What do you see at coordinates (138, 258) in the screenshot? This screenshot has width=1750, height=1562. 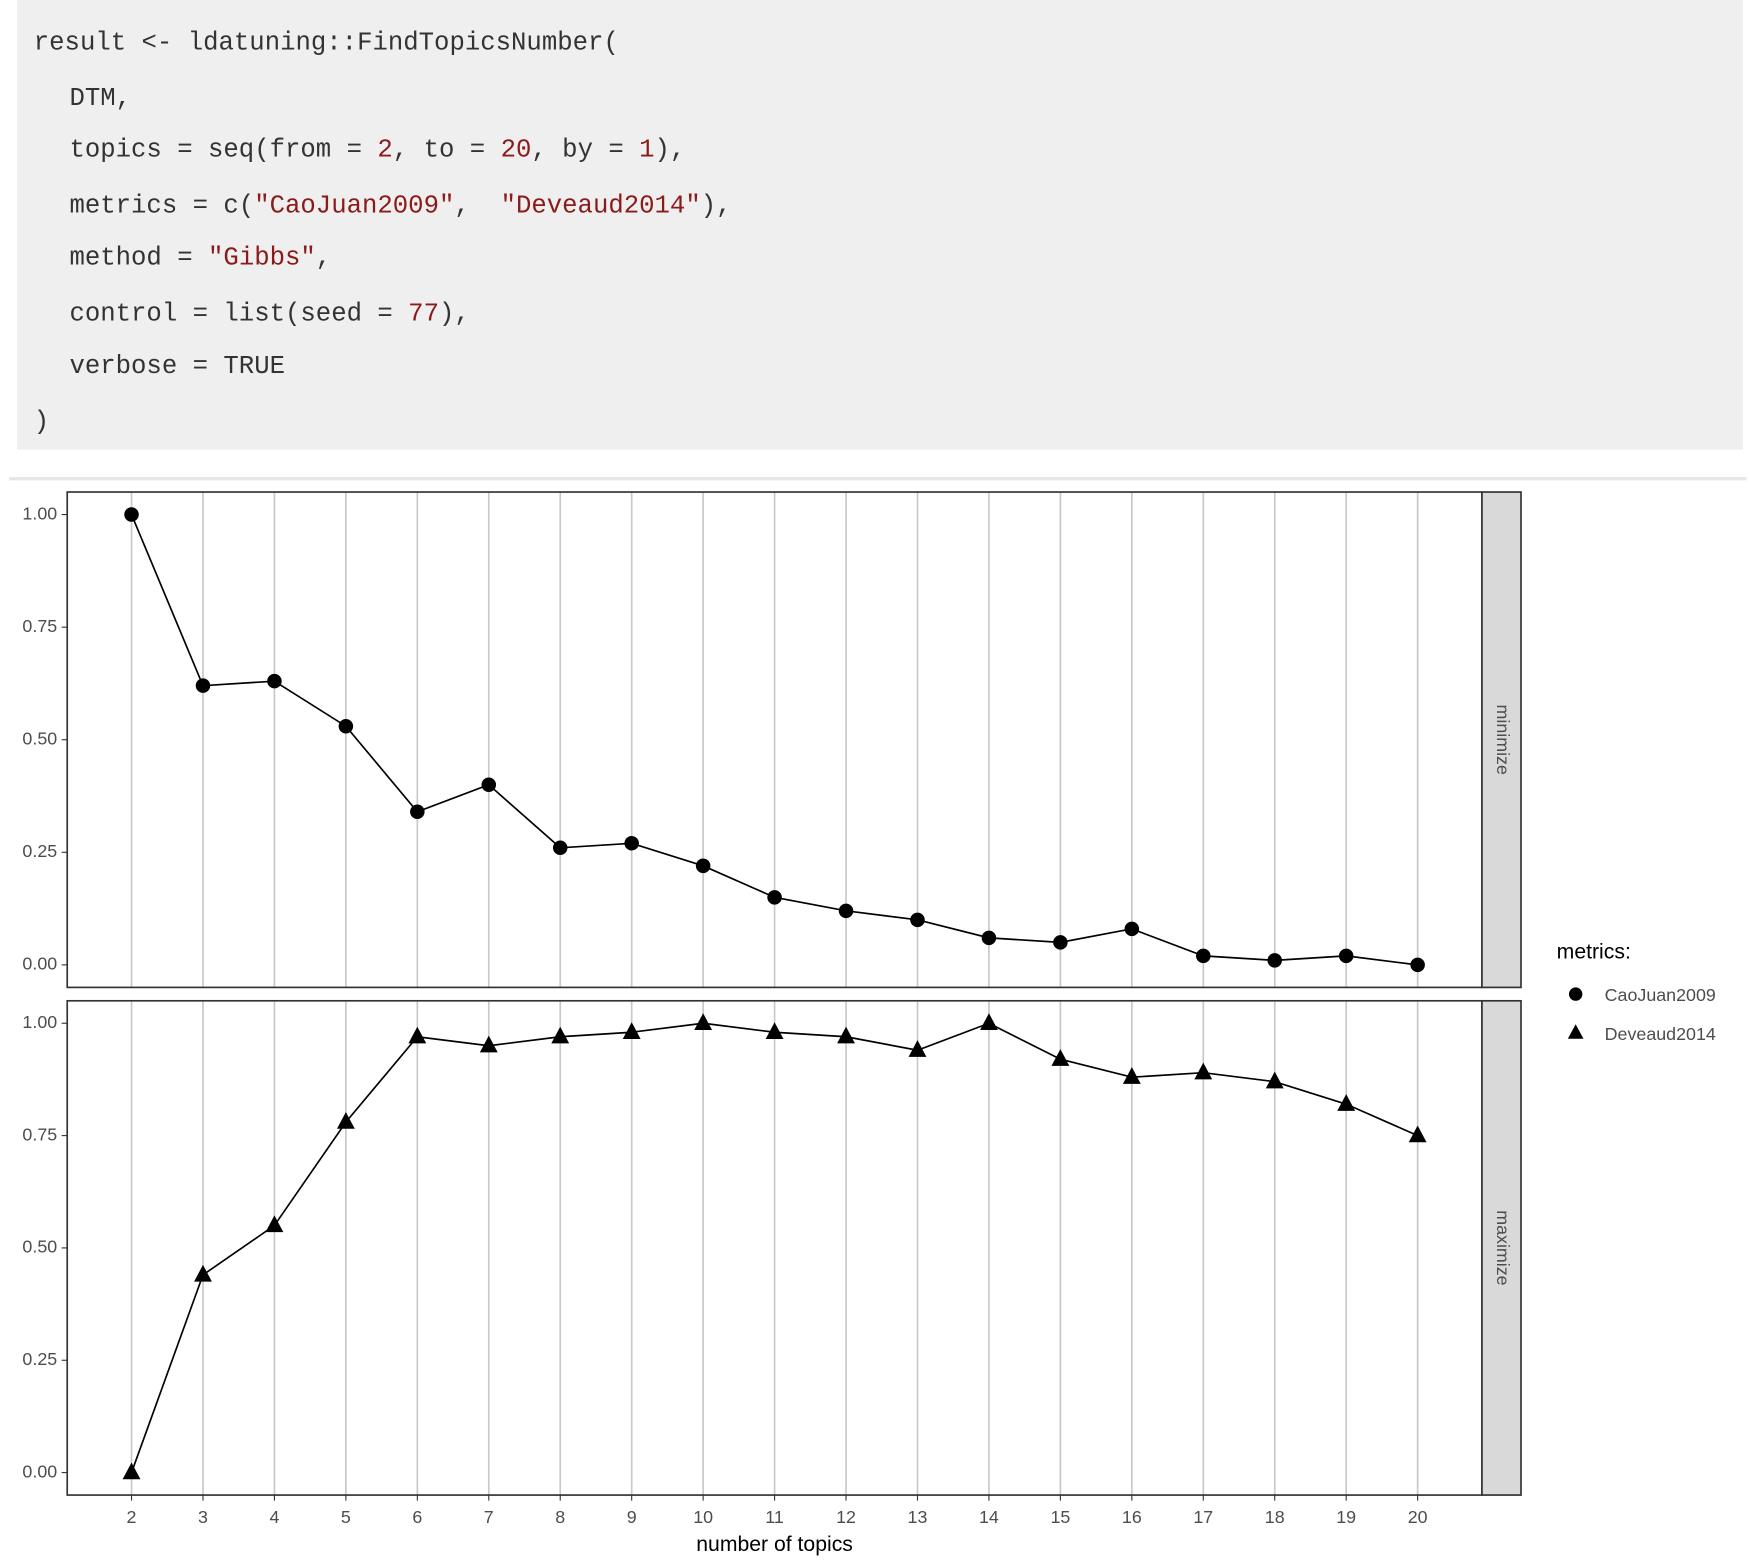 I see `code-token: method =` at bounding box center [138, 258].